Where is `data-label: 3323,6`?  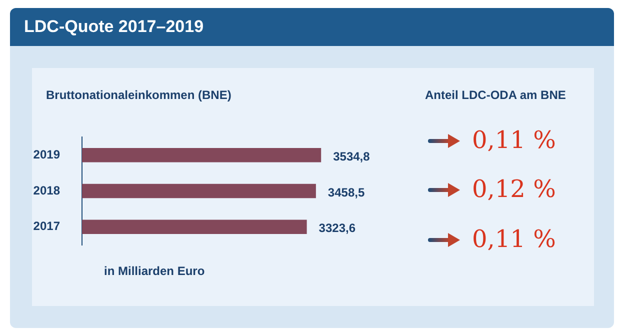
data-label: 3323,6 is located at coordinates (337, 228).